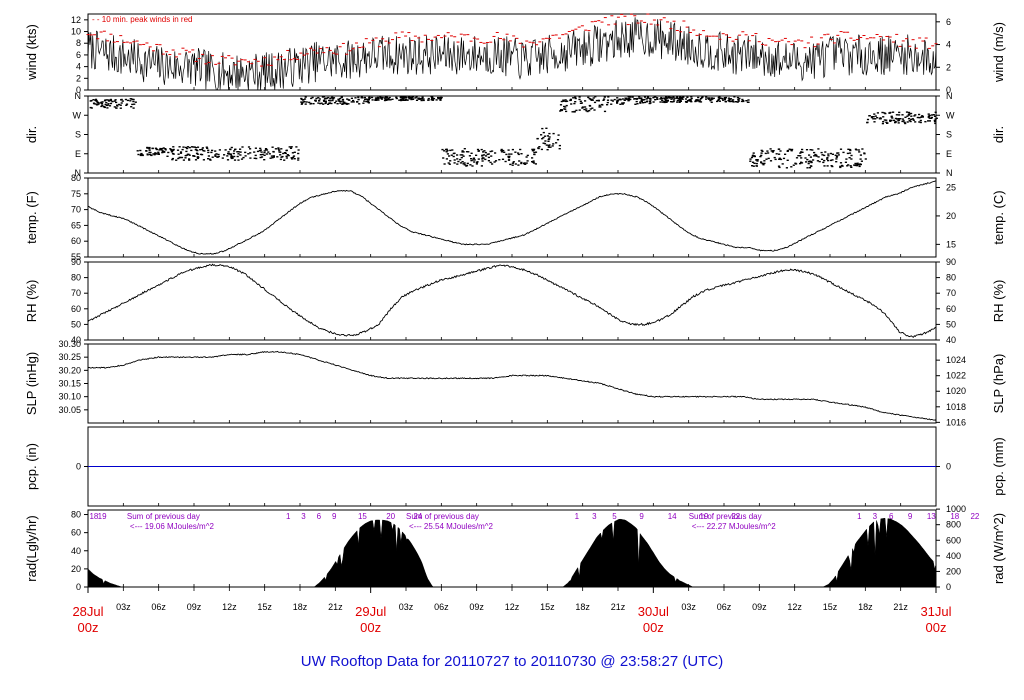 This screenshot has width=1024, height=700. What do you see at coordinates (102, 516) in the screenshot?
I see `solar-hour-mark: 19` at bounding box center [102, 516].